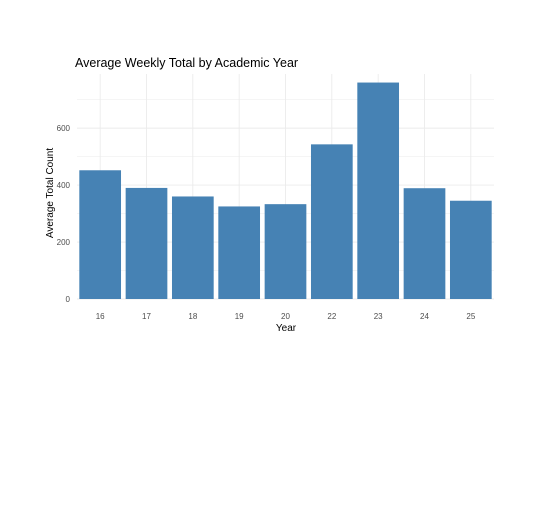  What do you see at coordinates (68, 299) in the screenshot?
I see `y-tick-label: 0` at bounding box center [68, 299].